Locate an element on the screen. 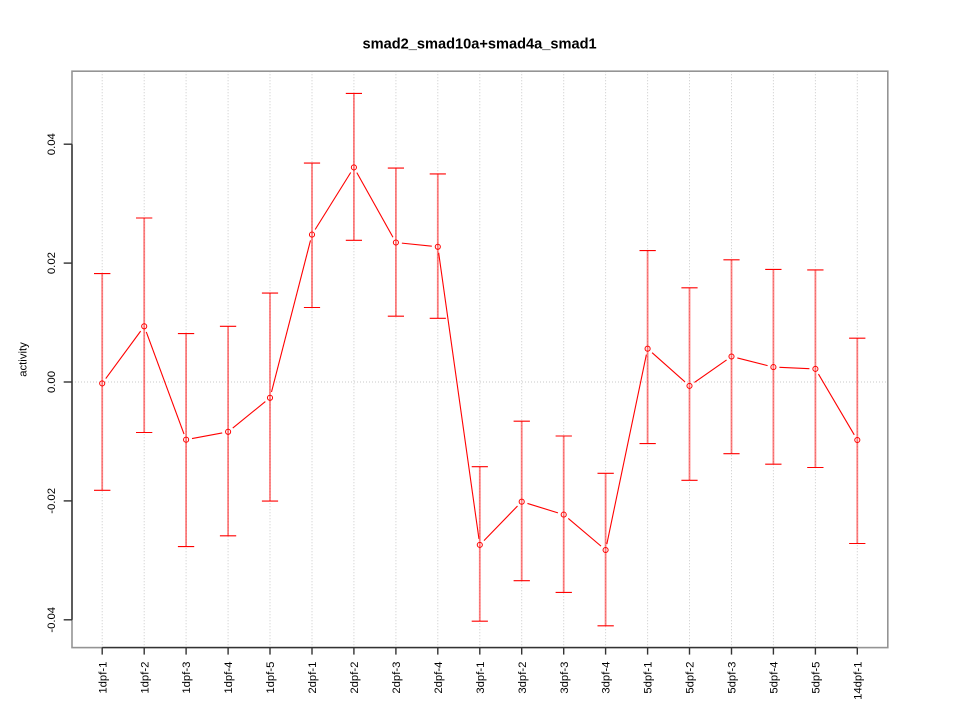  svg-text: 5dpf-2 is located at coordinates (691, 678).